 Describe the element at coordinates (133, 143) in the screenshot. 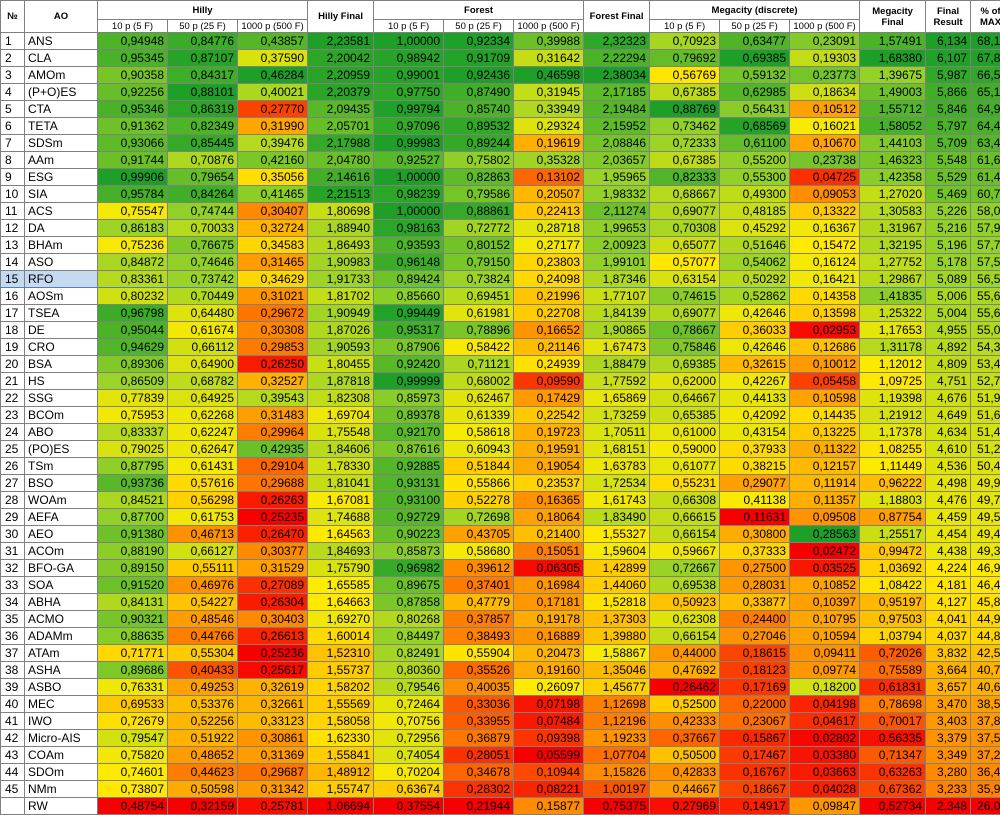

I see `cell-h10: 0,93066` at that location.